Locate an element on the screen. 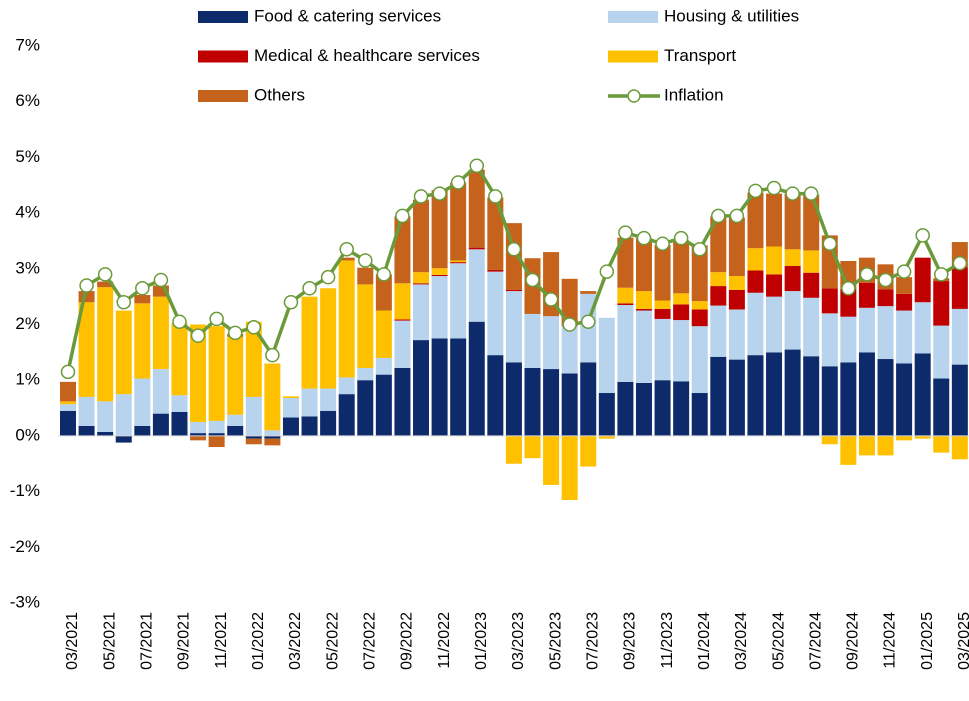  x-tick-label: 11/2022 is located at coordinates (444, 640).